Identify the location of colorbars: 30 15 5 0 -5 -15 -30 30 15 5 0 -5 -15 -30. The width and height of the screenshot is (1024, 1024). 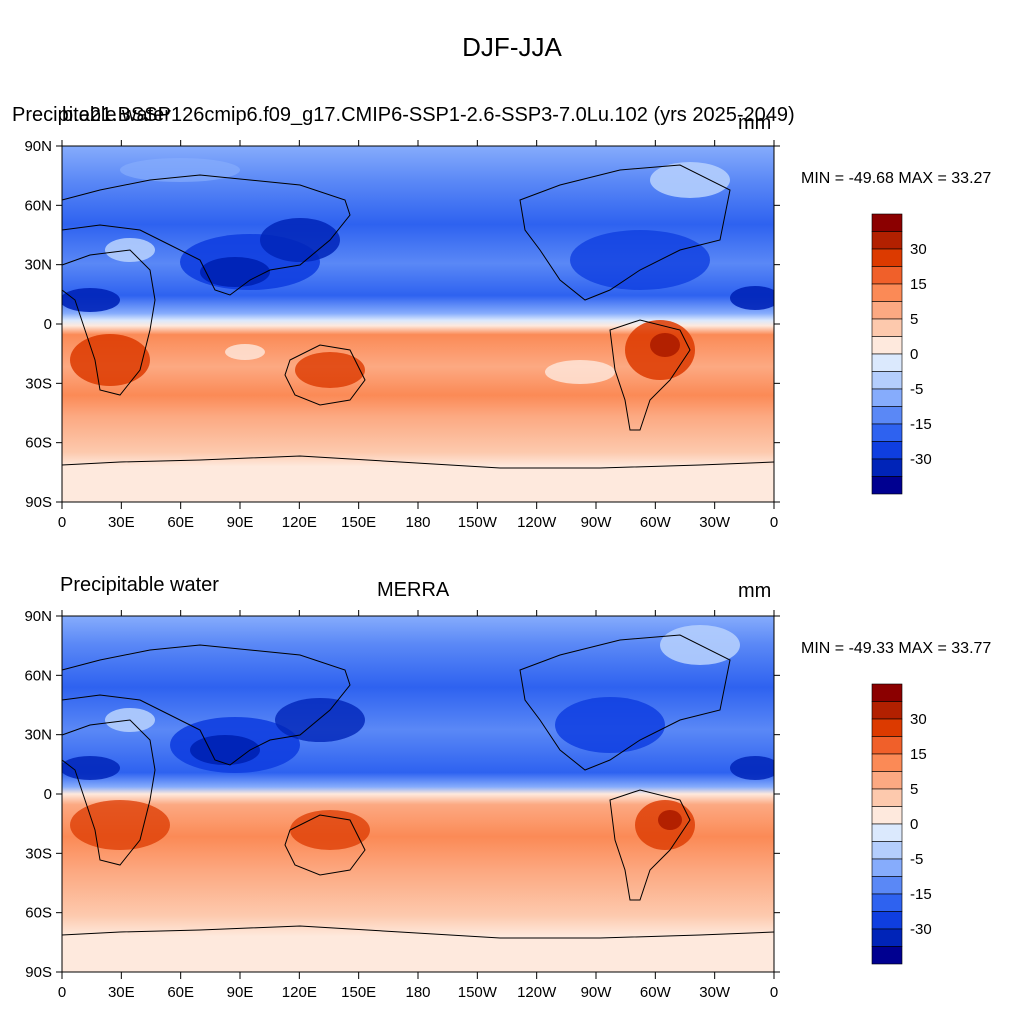
(901, 589).